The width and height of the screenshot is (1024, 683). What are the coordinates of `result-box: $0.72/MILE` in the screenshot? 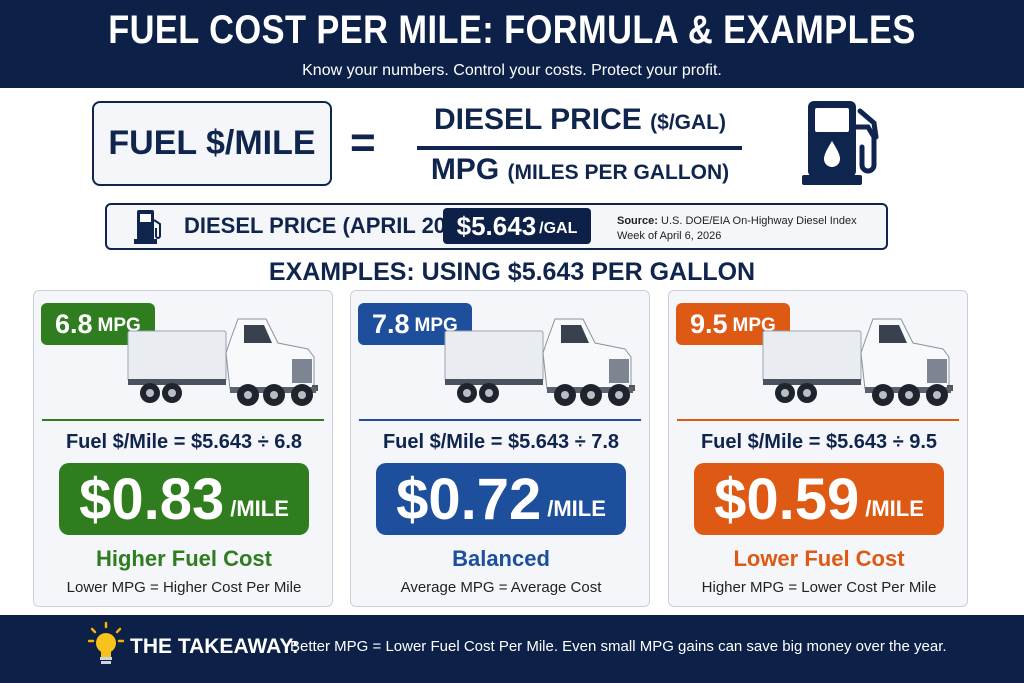 It's located at (501, 499).